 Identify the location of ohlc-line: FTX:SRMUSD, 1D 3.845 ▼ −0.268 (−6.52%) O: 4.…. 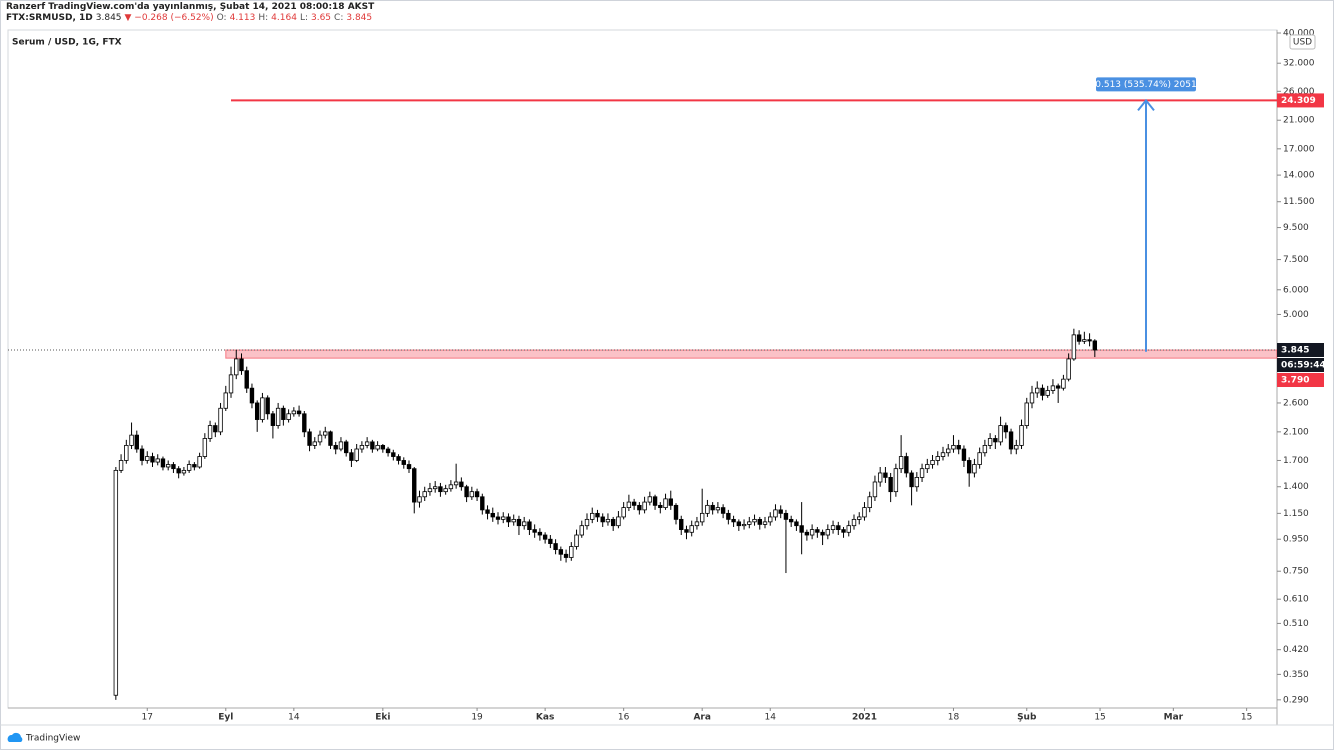
(191, 18).